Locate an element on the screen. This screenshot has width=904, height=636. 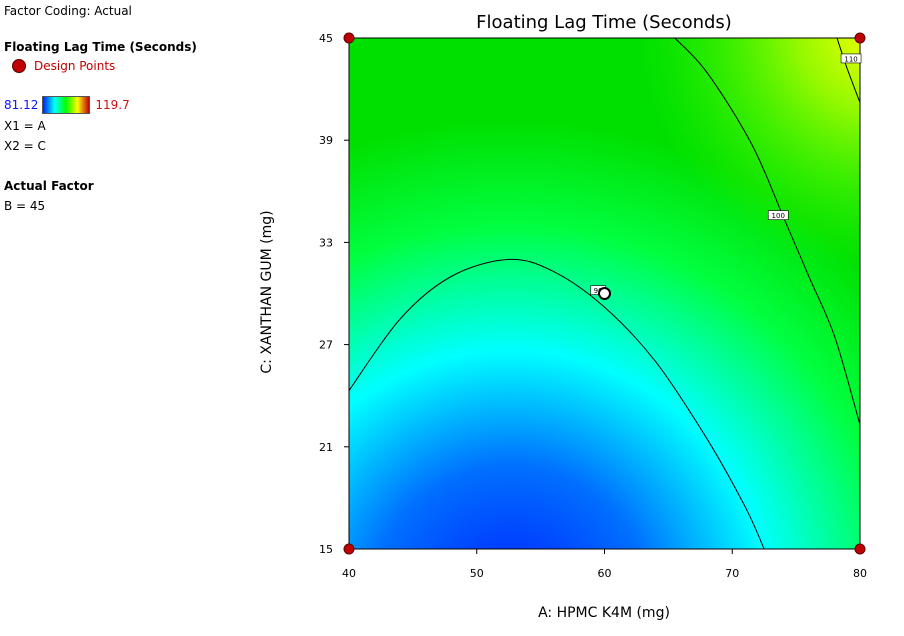
design-point-marker-icon is located at coordinates (19, 66).